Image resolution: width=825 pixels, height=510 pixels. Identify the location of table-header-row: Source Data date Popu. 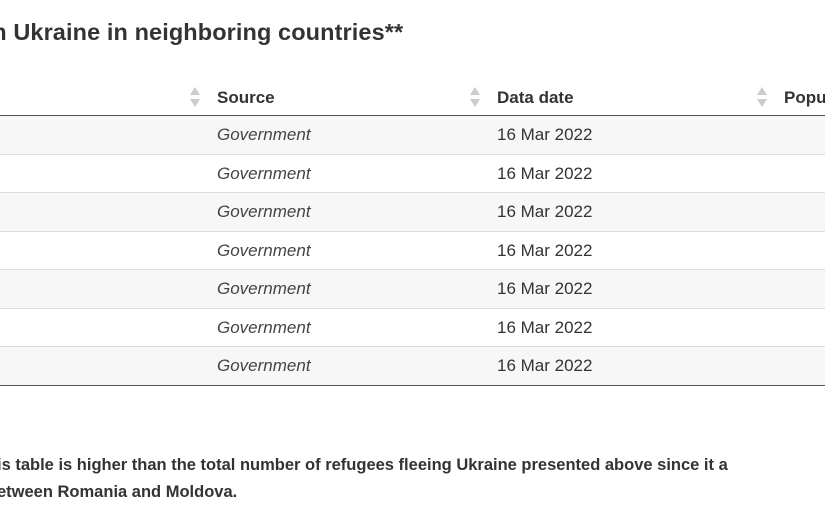
(412, 97).